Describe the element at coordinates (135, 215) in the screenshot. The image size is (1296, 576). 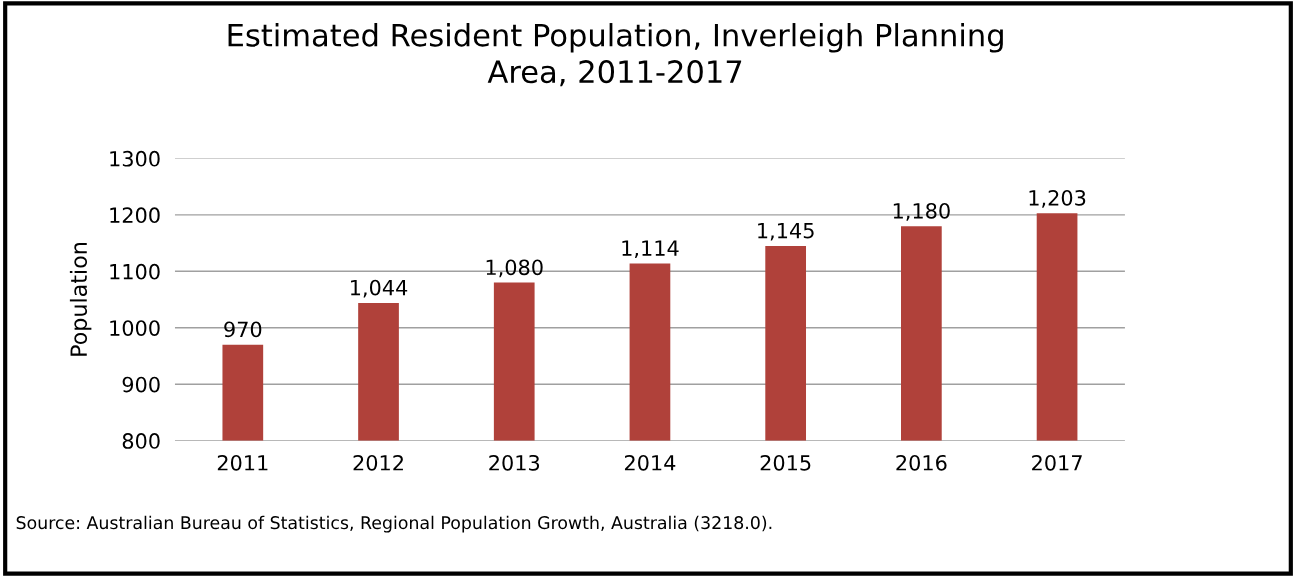
I see `y-tick-label: 1200` at that location.